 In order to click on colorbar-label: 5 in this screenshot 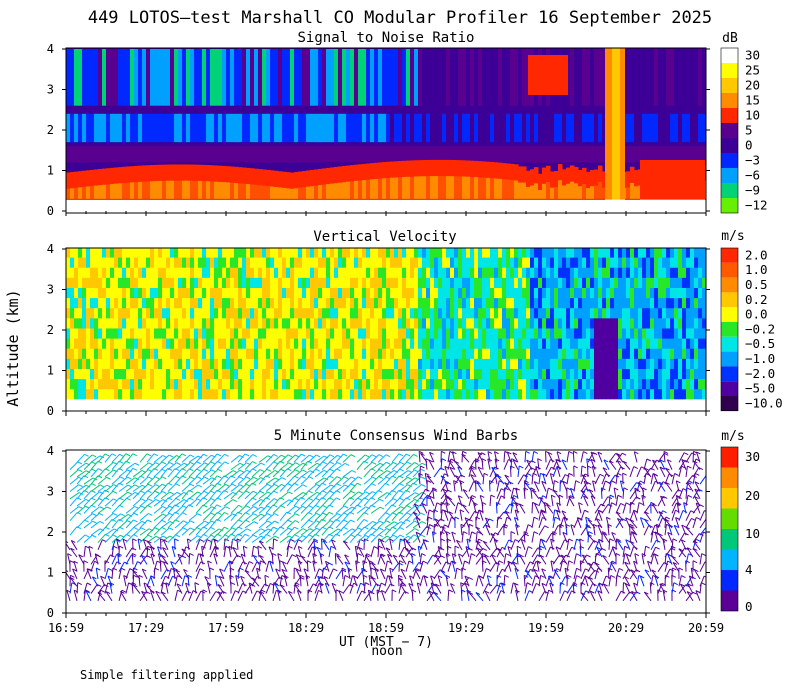, I will do `click(749, 130)`.